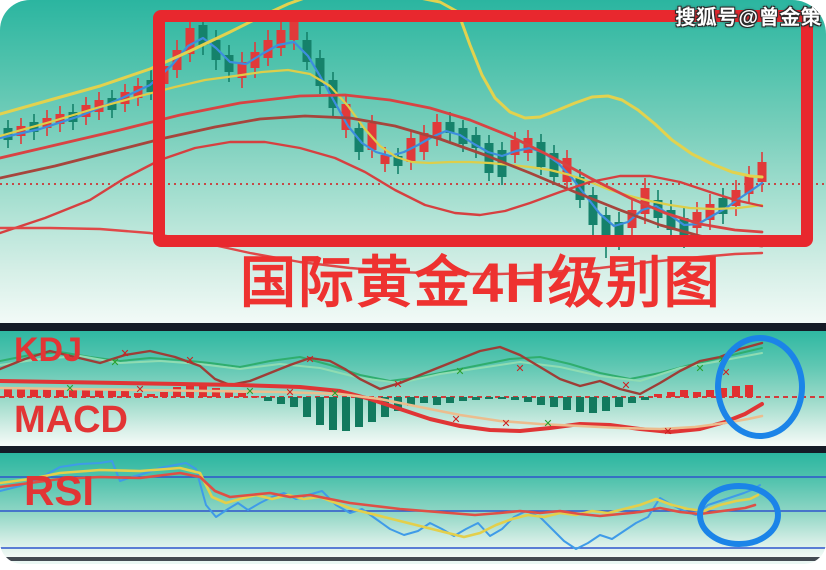 The height and width of the screenshot is (570, 826). I want to click on rsi-label: RSI, so click(59, 490).